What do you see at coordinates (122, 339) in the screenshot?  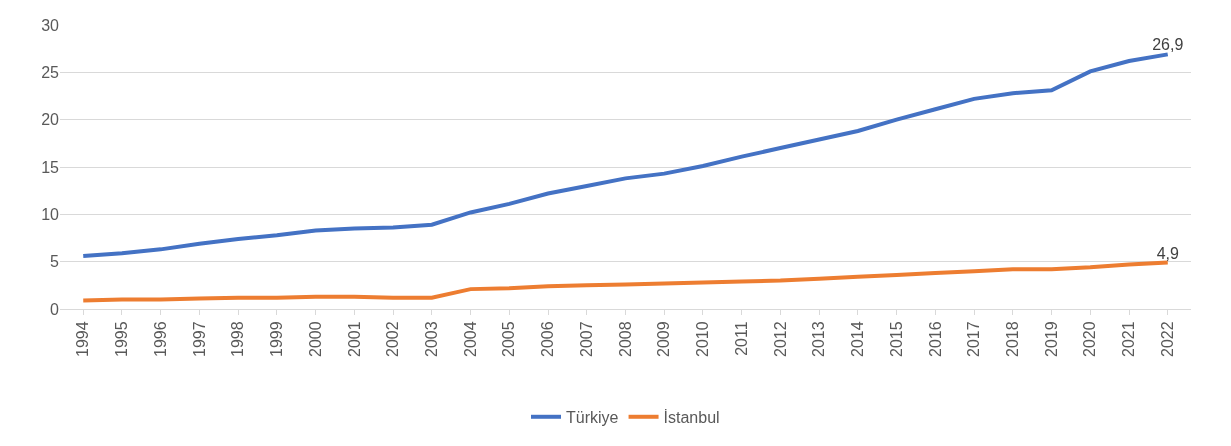 I see `x-tick-label: 1995` at bounding box center [122, 339].